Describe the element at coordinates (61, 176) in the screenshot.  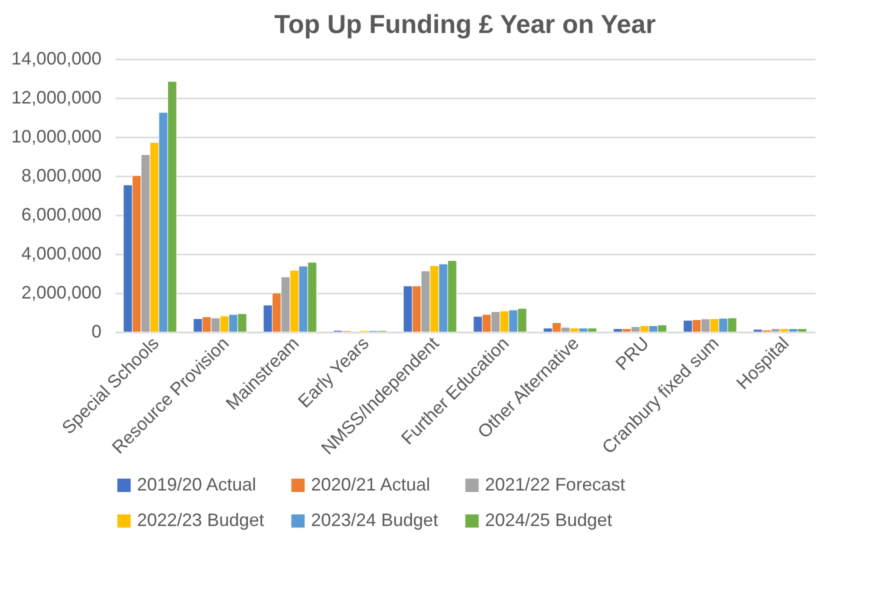
I see `y-tick-label: 8,000,000` at that location.